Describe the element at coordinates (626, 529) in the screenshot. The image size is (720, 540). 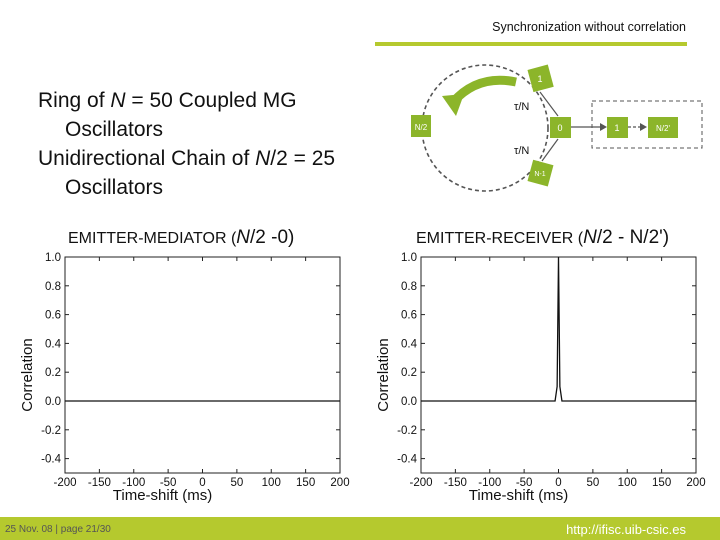
I see `footer-url: http://ifisc.uib-csic.es` at that location.